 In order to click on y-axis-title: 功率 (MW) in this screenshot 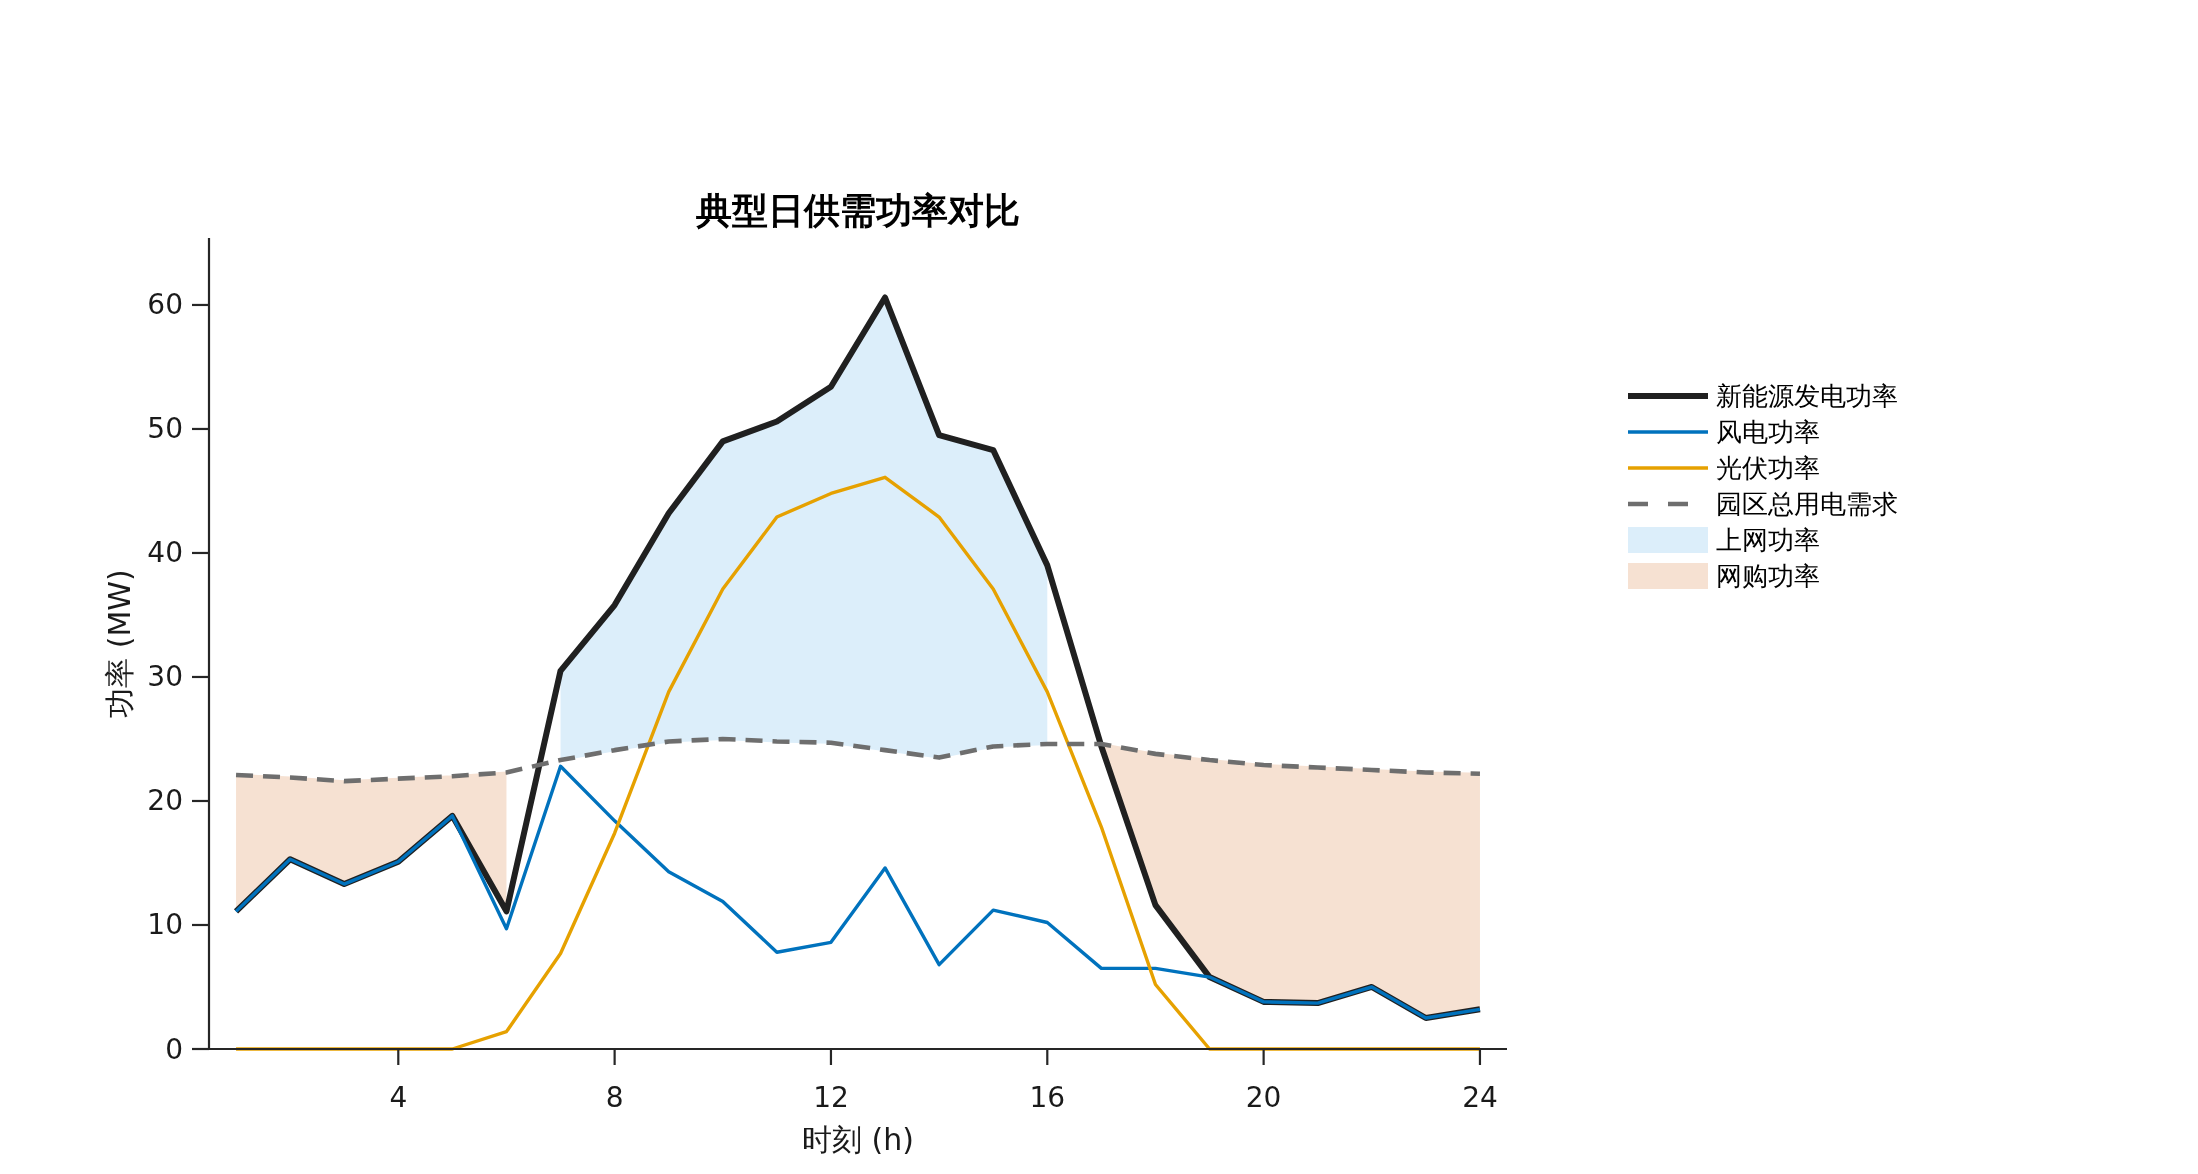, I will do `click(119, 643)`.